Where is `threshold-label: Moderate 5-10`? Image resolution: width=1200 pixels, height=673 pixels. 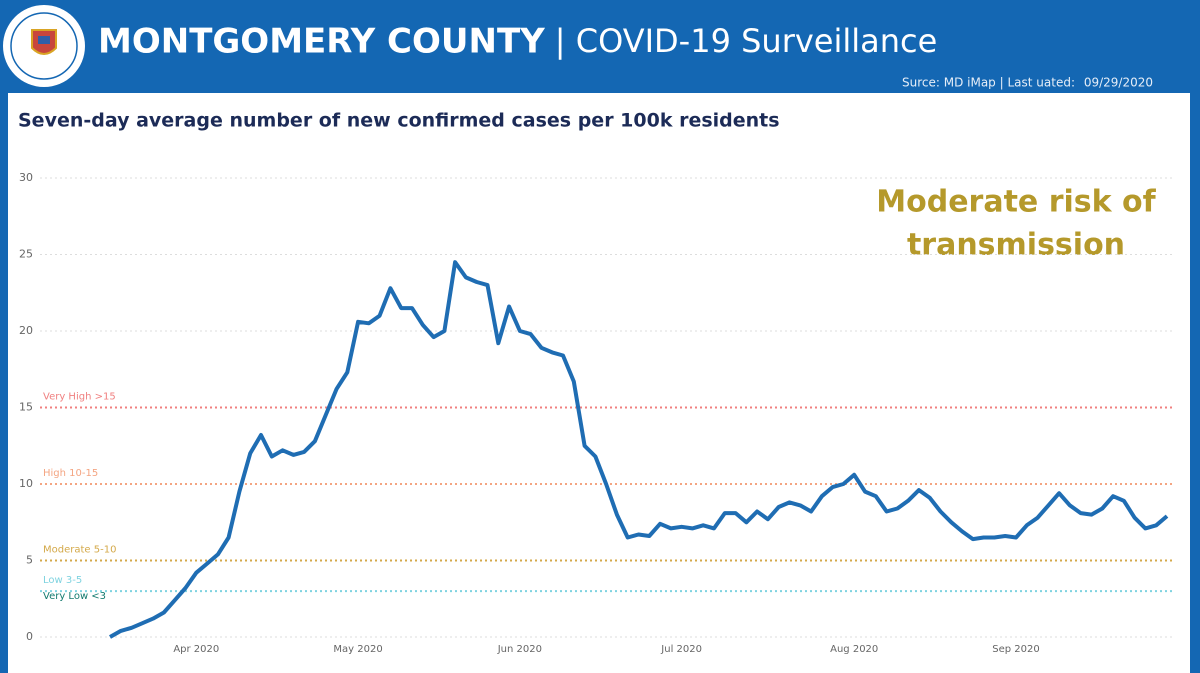 threshold-label: Moderate 5-10 is located at coordinates (79, 550).